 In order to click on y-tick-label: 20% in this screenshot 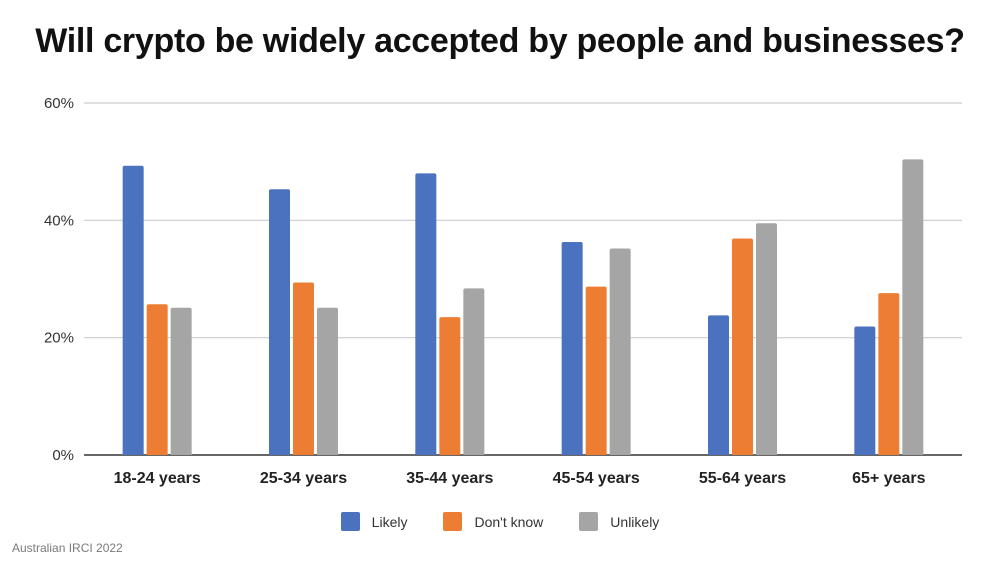, I will do `click(59, 338)`.